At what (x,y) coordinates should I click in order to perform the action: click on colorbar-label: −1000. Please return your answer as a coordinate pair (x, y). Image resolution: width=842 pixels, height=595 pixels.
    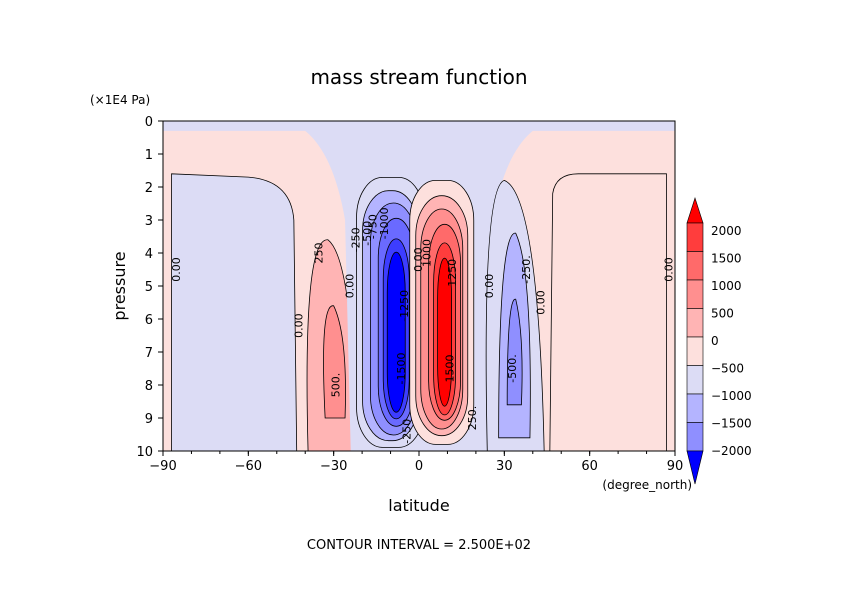
    Looking at the image, I should click on (731, 396).